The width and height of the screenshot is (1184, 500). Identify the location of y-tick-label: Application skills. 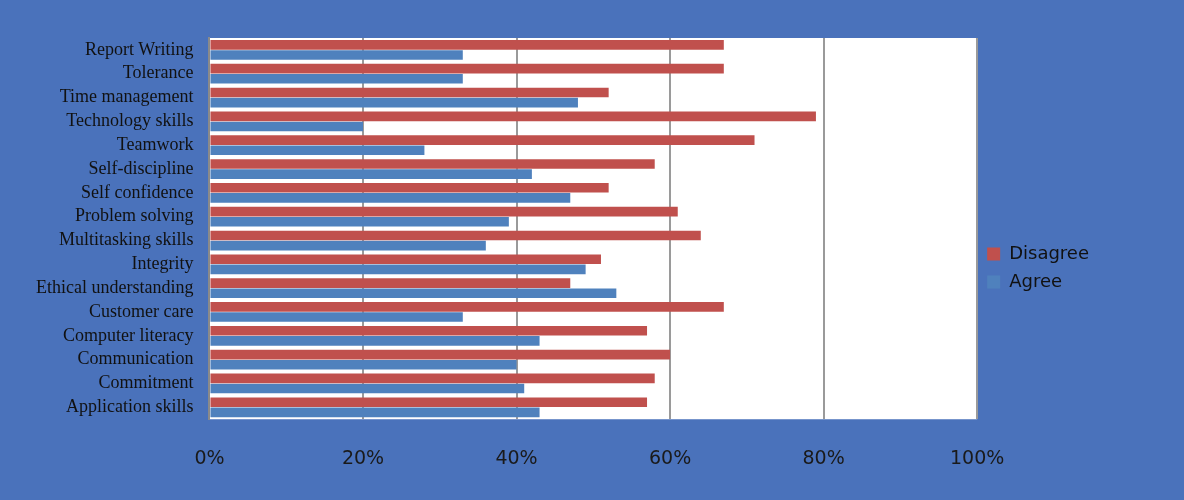
(129, 406).